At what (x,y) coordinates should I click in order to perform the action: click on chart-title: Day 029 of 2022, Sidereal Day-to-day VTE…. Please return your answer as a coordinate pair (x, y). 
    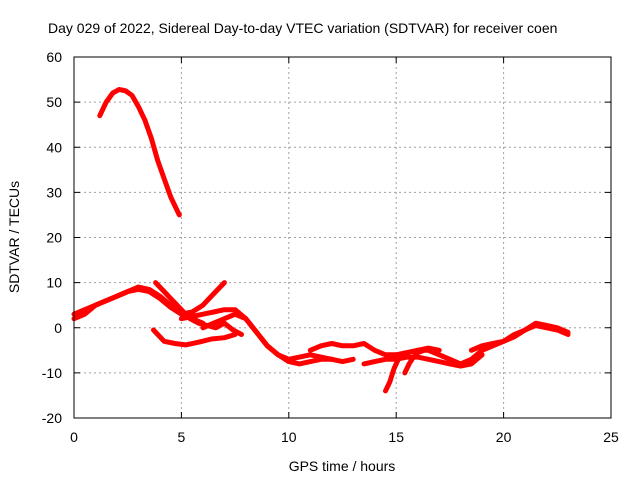
    Looking at the image, I should click on (302, 28).